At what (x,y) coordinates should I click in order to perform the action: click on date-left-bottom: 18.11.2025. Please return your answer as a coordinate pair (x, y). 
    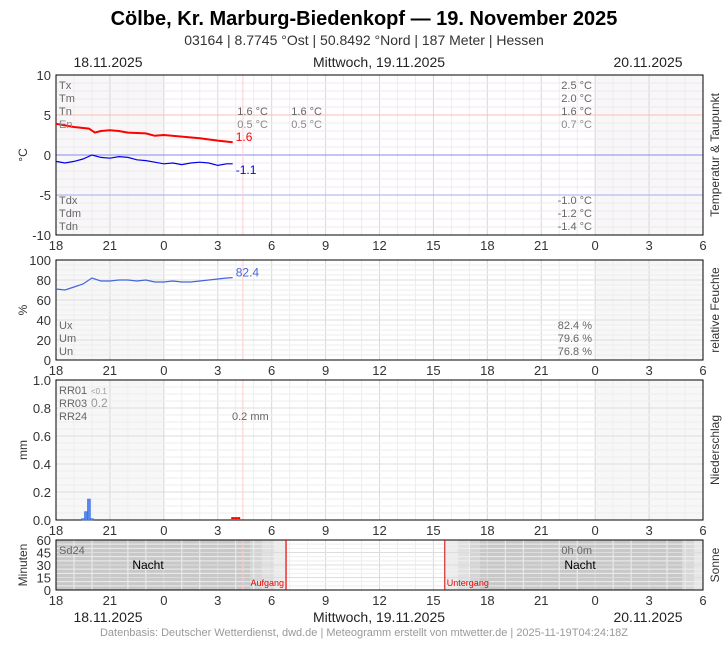
    Looking at the image, I should click on (107, 617).